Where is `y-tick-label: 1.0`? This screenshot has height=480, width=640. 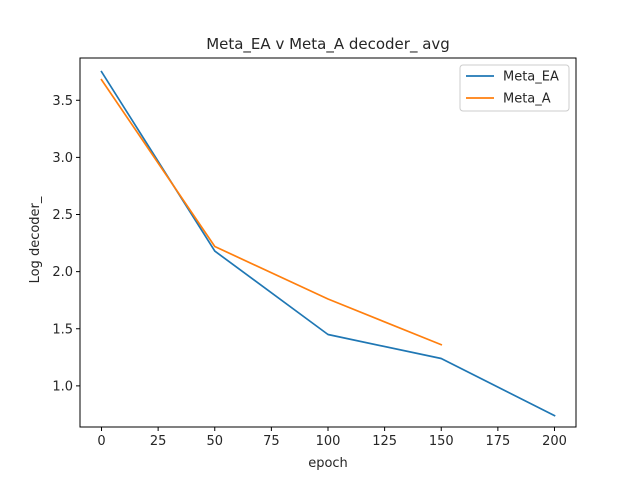 y-tick-label: 1.0 is located at coordinates (62, 386).